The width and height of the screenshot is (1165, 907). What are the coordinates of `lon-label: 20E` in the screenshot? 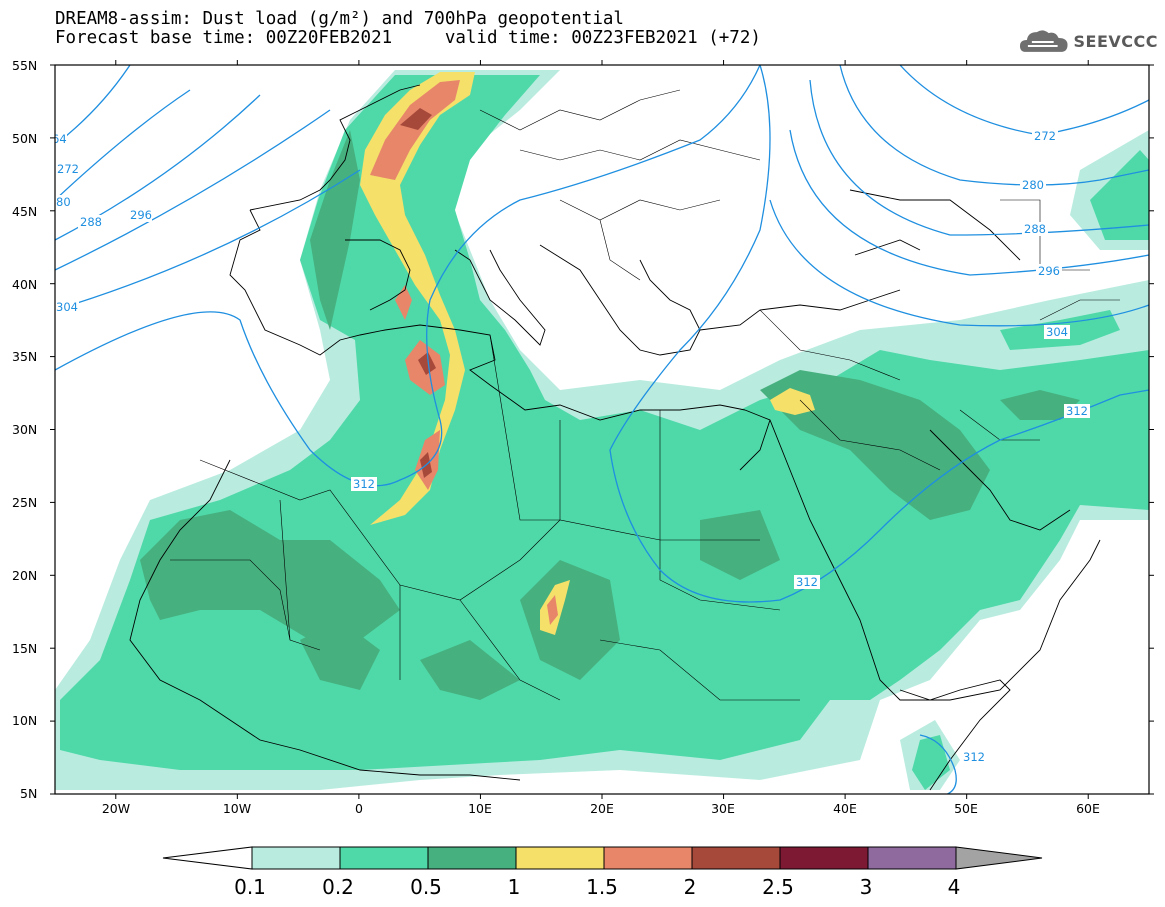 It's located at (602, 808).